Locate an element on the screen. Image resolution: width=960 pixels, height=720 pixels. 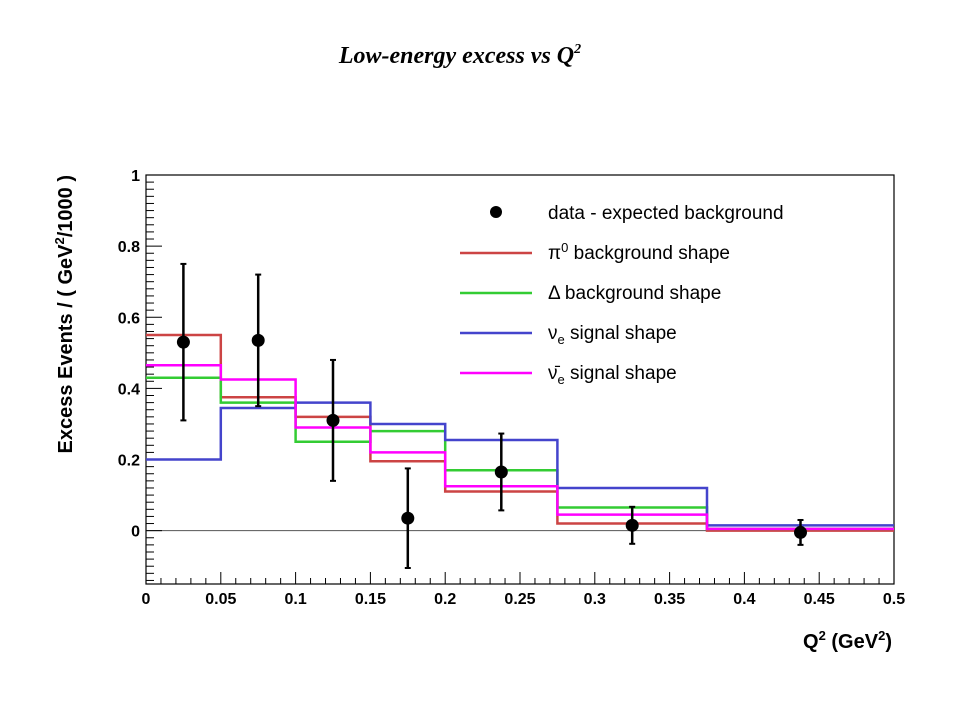
y-axis-title: Excess Events / ( GeV2/1000 ) is located at coordinates (64, 314).